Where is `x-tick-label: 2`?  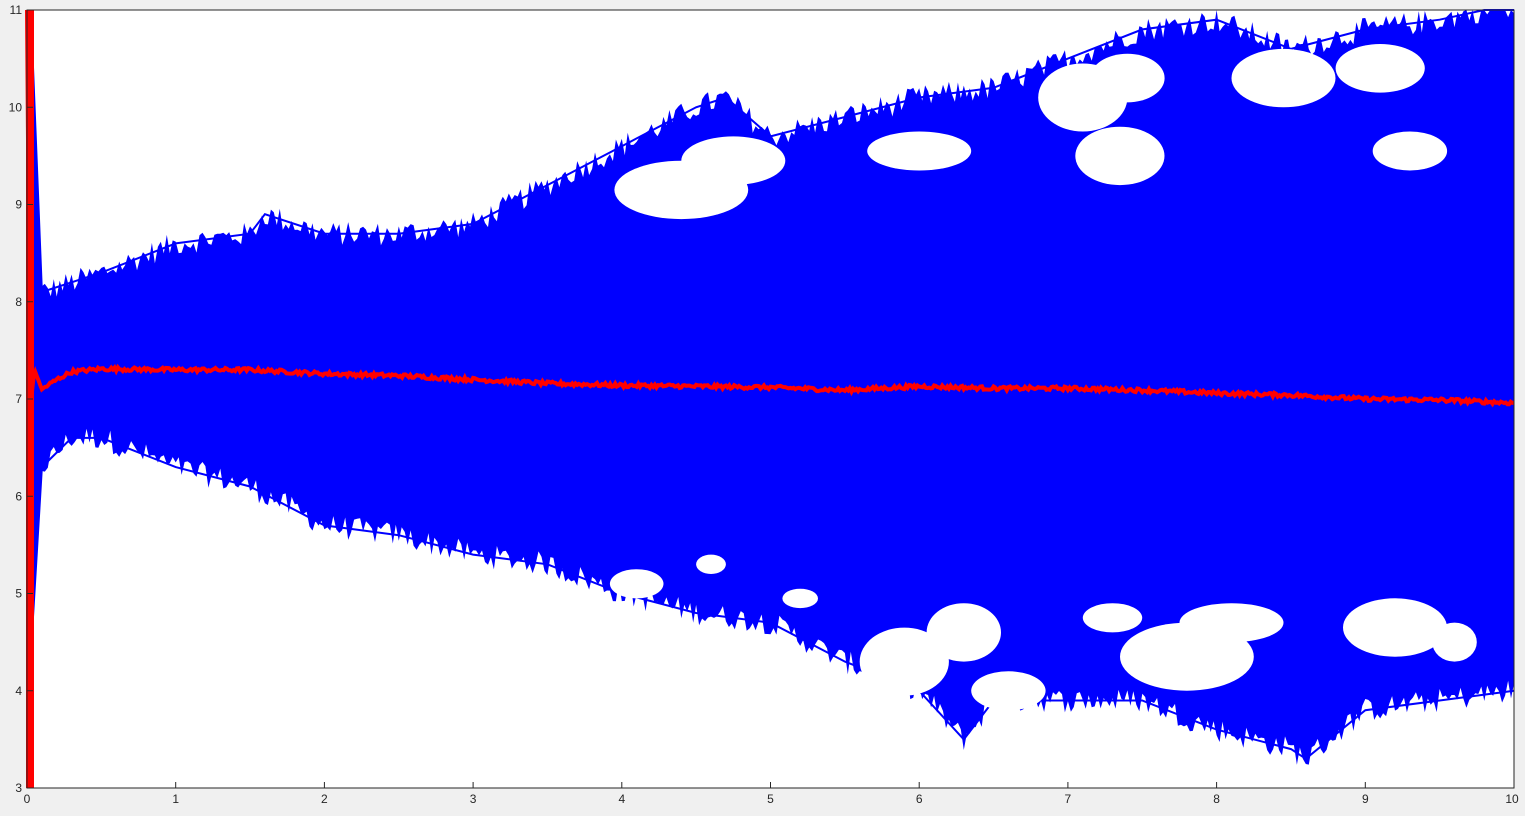 x-tick-label: 2 is located at coordinates (324, 799).